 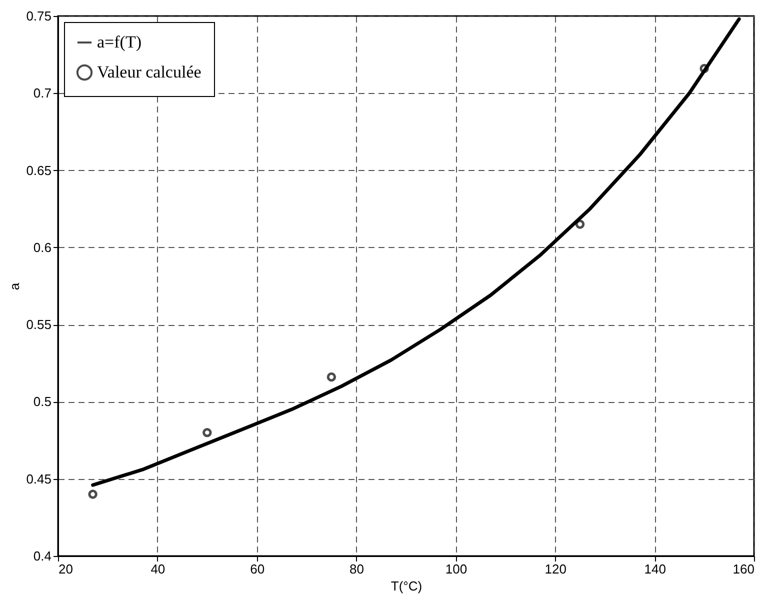 I want to click on x-tick-label: 20, so click(x=65, y=569).